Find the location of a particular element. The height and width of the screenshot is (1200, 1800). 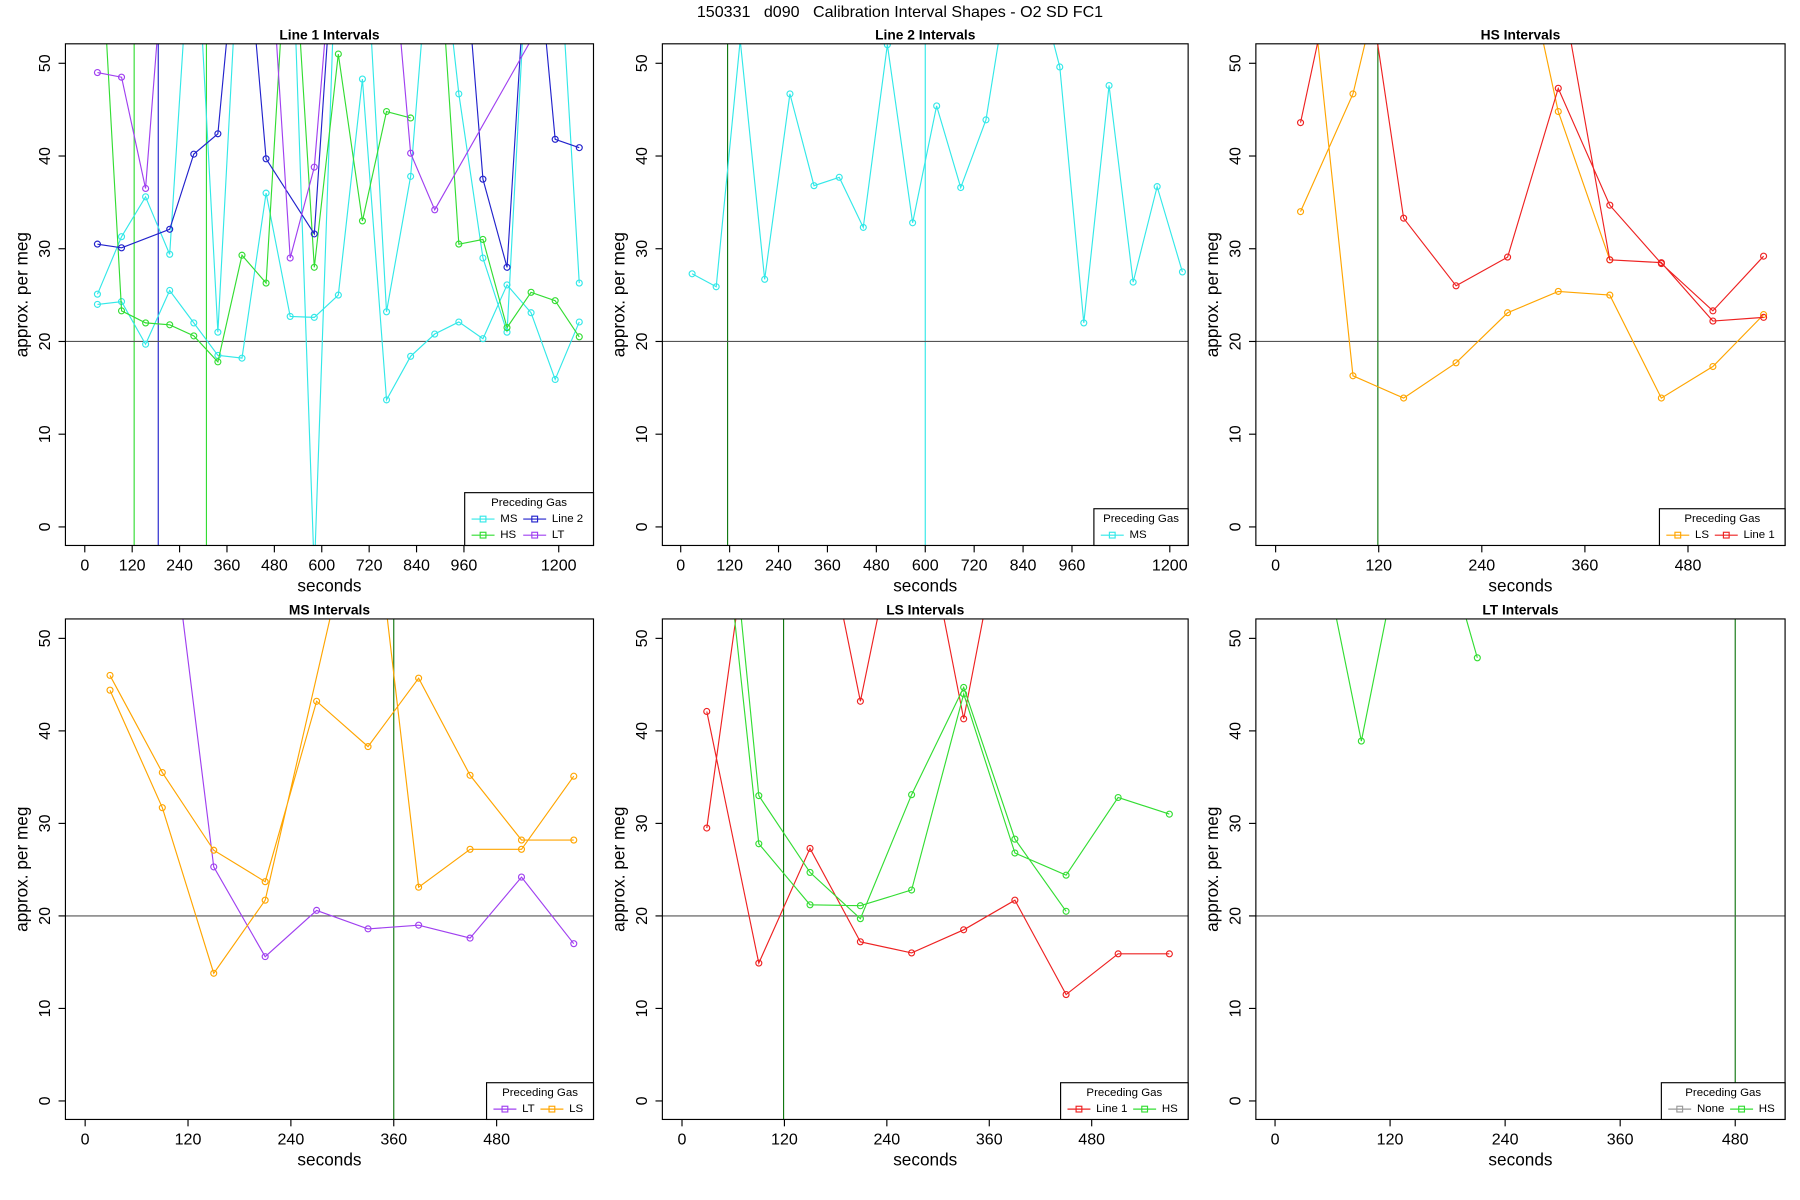

panel-title: LT Intervals is located at coordinates (1520, 610).